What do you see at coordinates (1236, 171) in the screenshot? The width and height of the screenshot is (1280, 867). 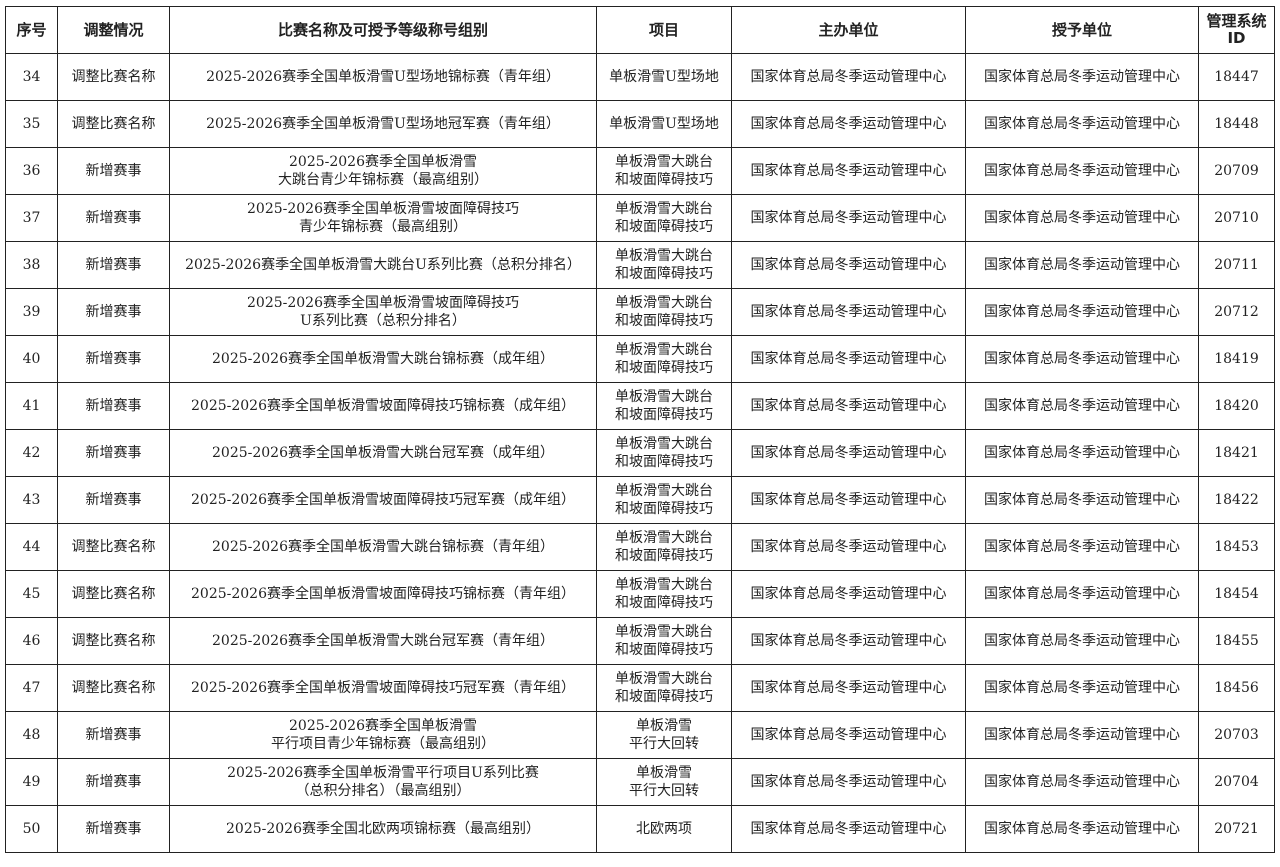 I see `cell-system-id: 20709` at bounding box center [1236, 171].